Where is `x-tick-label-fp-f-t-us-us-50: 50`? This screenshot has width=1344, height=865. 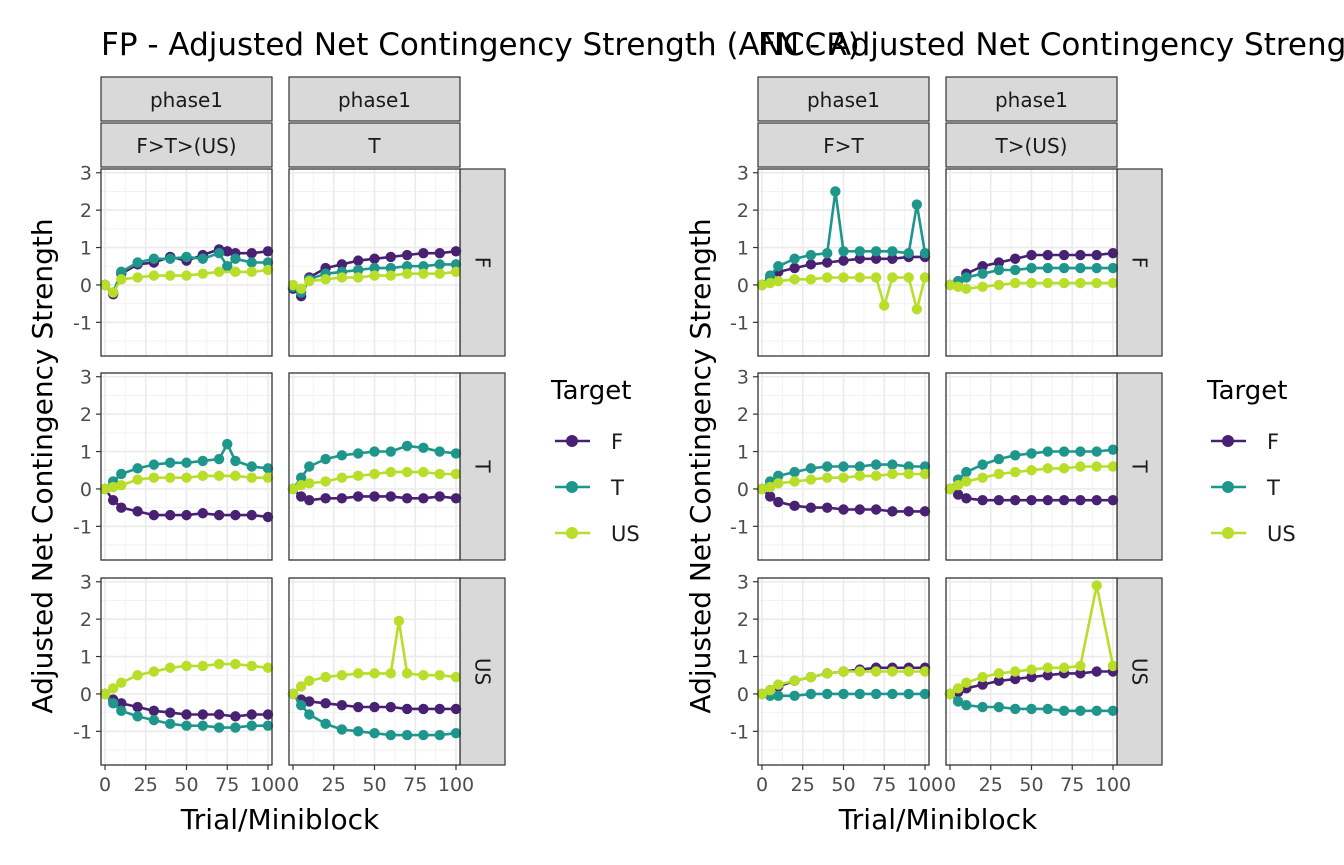 x-tick-label-fp-f-t-us-us-50: 50 is located at coordinates (186, 785).